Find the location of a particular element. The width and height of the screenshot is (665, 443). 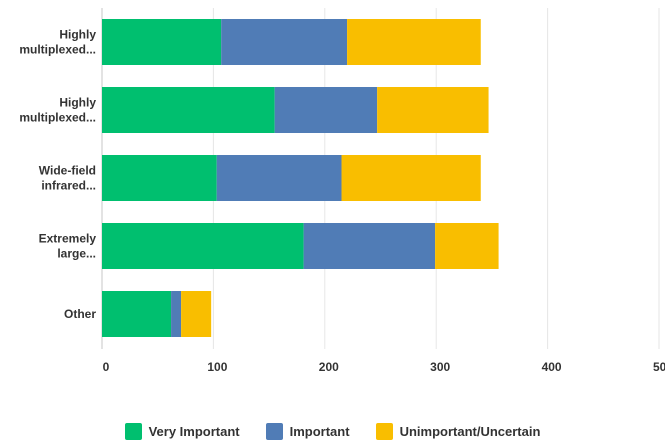

legend-label: Very Important is located at coordinates (194, 431).